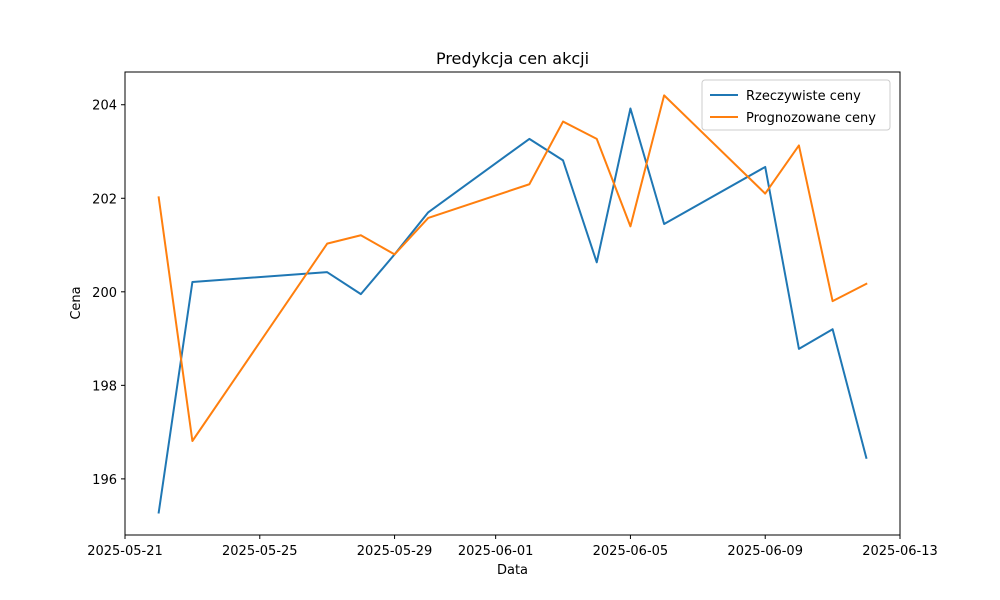 The image size is (1000, 600). Describe the element at coordinates (803, 96) in the screenshot. I see `legend-label-1: Rzeczywiste ceny` at that location.